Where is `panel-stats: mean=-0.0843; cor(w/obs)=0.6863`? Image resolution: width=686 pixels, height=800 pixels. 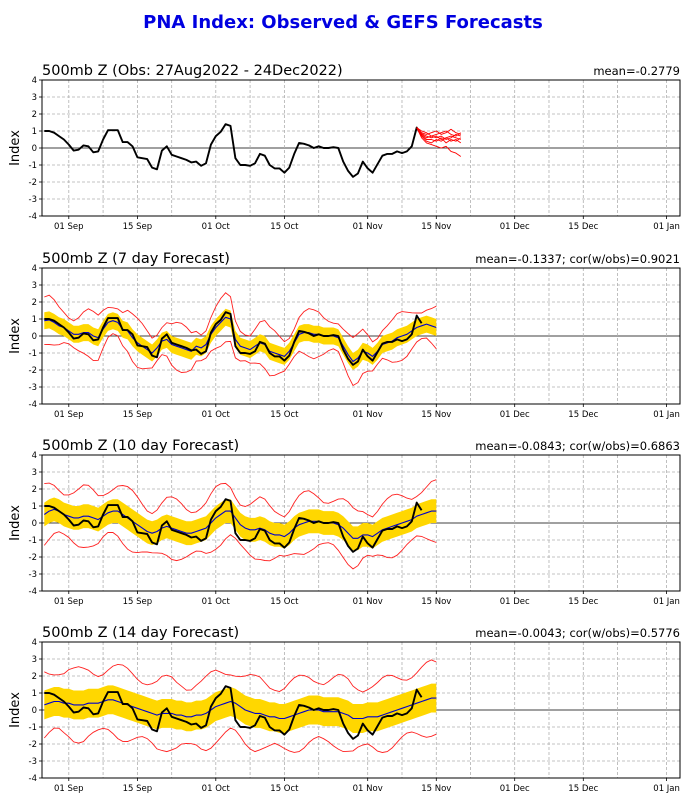
panel-stats: mean=-0.0843; cor(w/obs)=0.6863 is located at coordinates (577, 446).